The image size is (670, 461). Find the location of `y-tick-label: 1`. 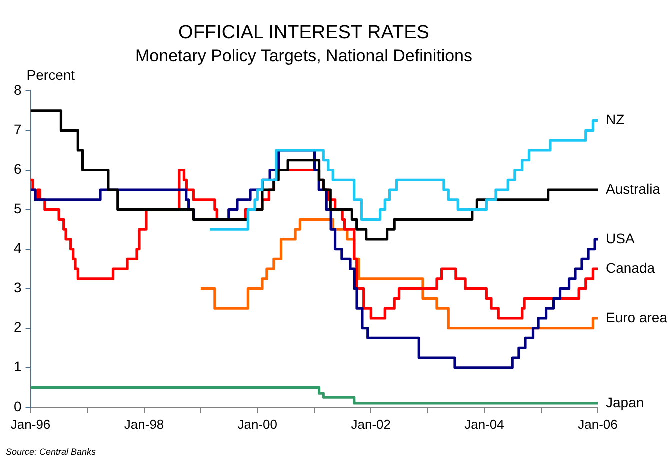

y-tick-label: 1 is located at coordinates (18, 366).